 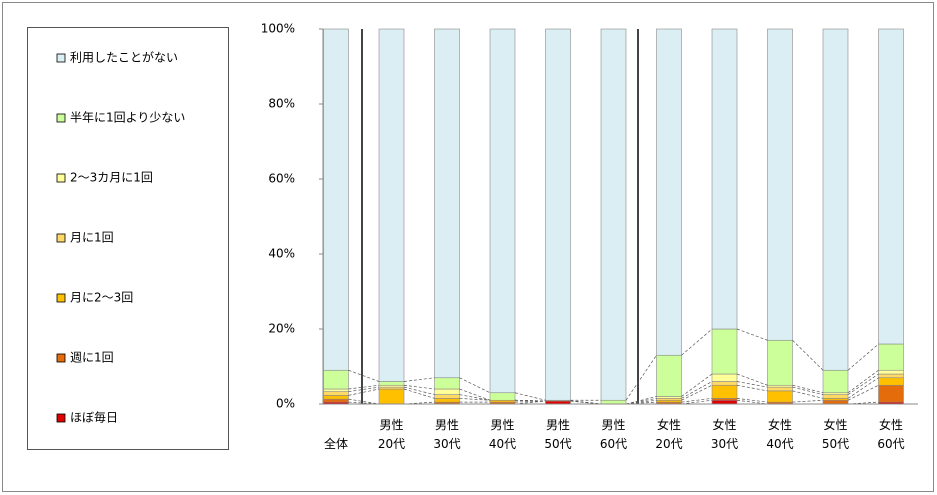 What do you see at coordinates (724, 434) in the screenshot?
I see `x-tick-label: 女性 30代` at bounding box center [724, 434].